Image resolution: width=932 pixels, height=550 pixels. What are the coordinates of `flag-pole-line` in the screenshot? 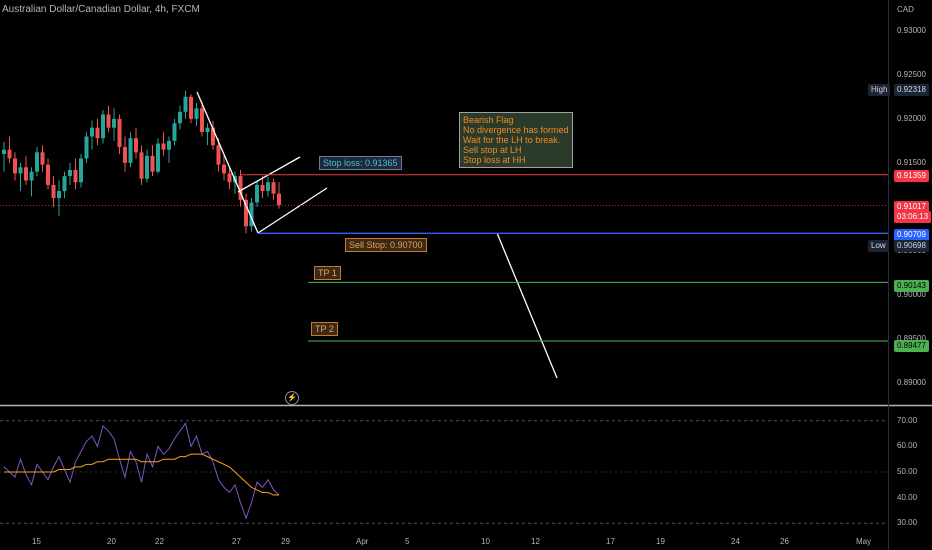 It's located at (227, 162).